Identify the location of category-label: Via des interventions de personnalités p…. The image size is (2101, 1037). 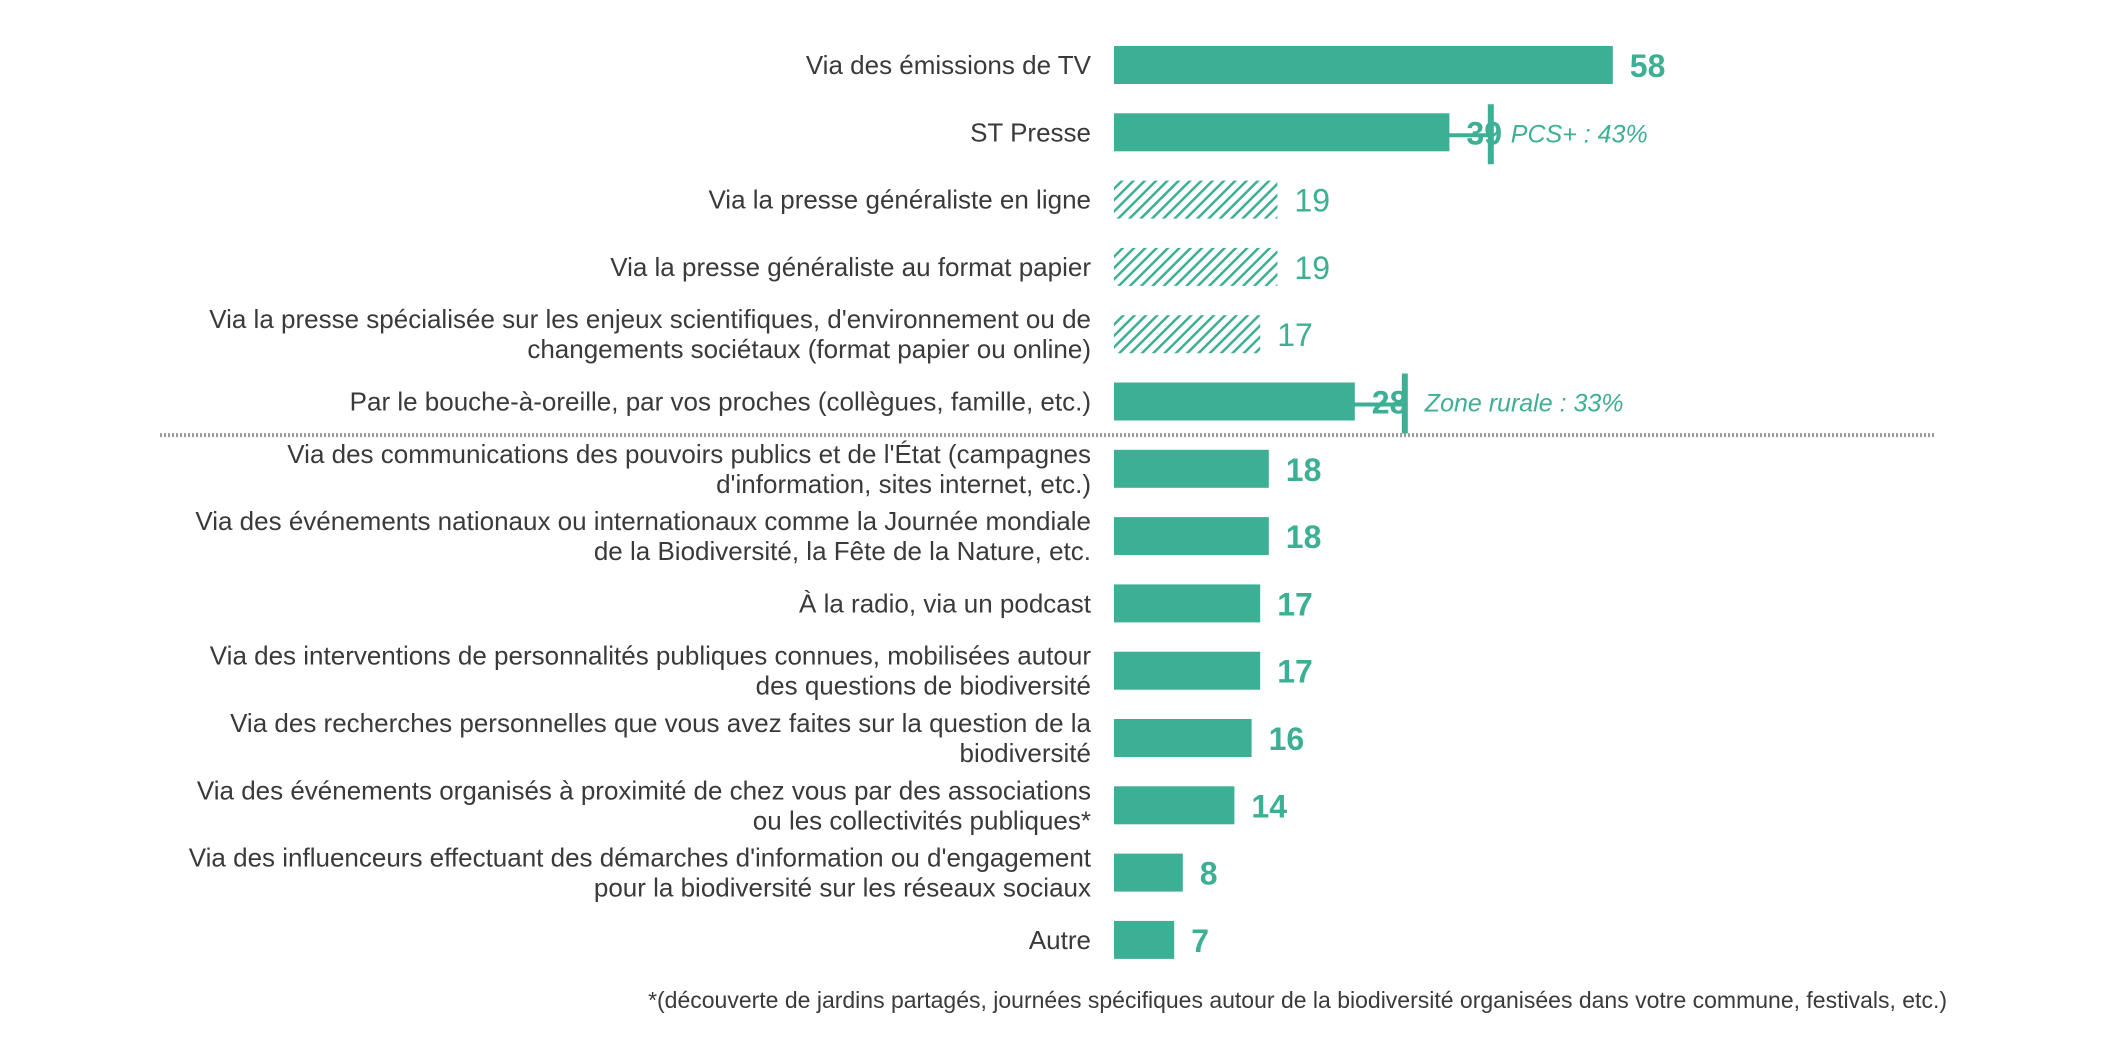
(651, 671).